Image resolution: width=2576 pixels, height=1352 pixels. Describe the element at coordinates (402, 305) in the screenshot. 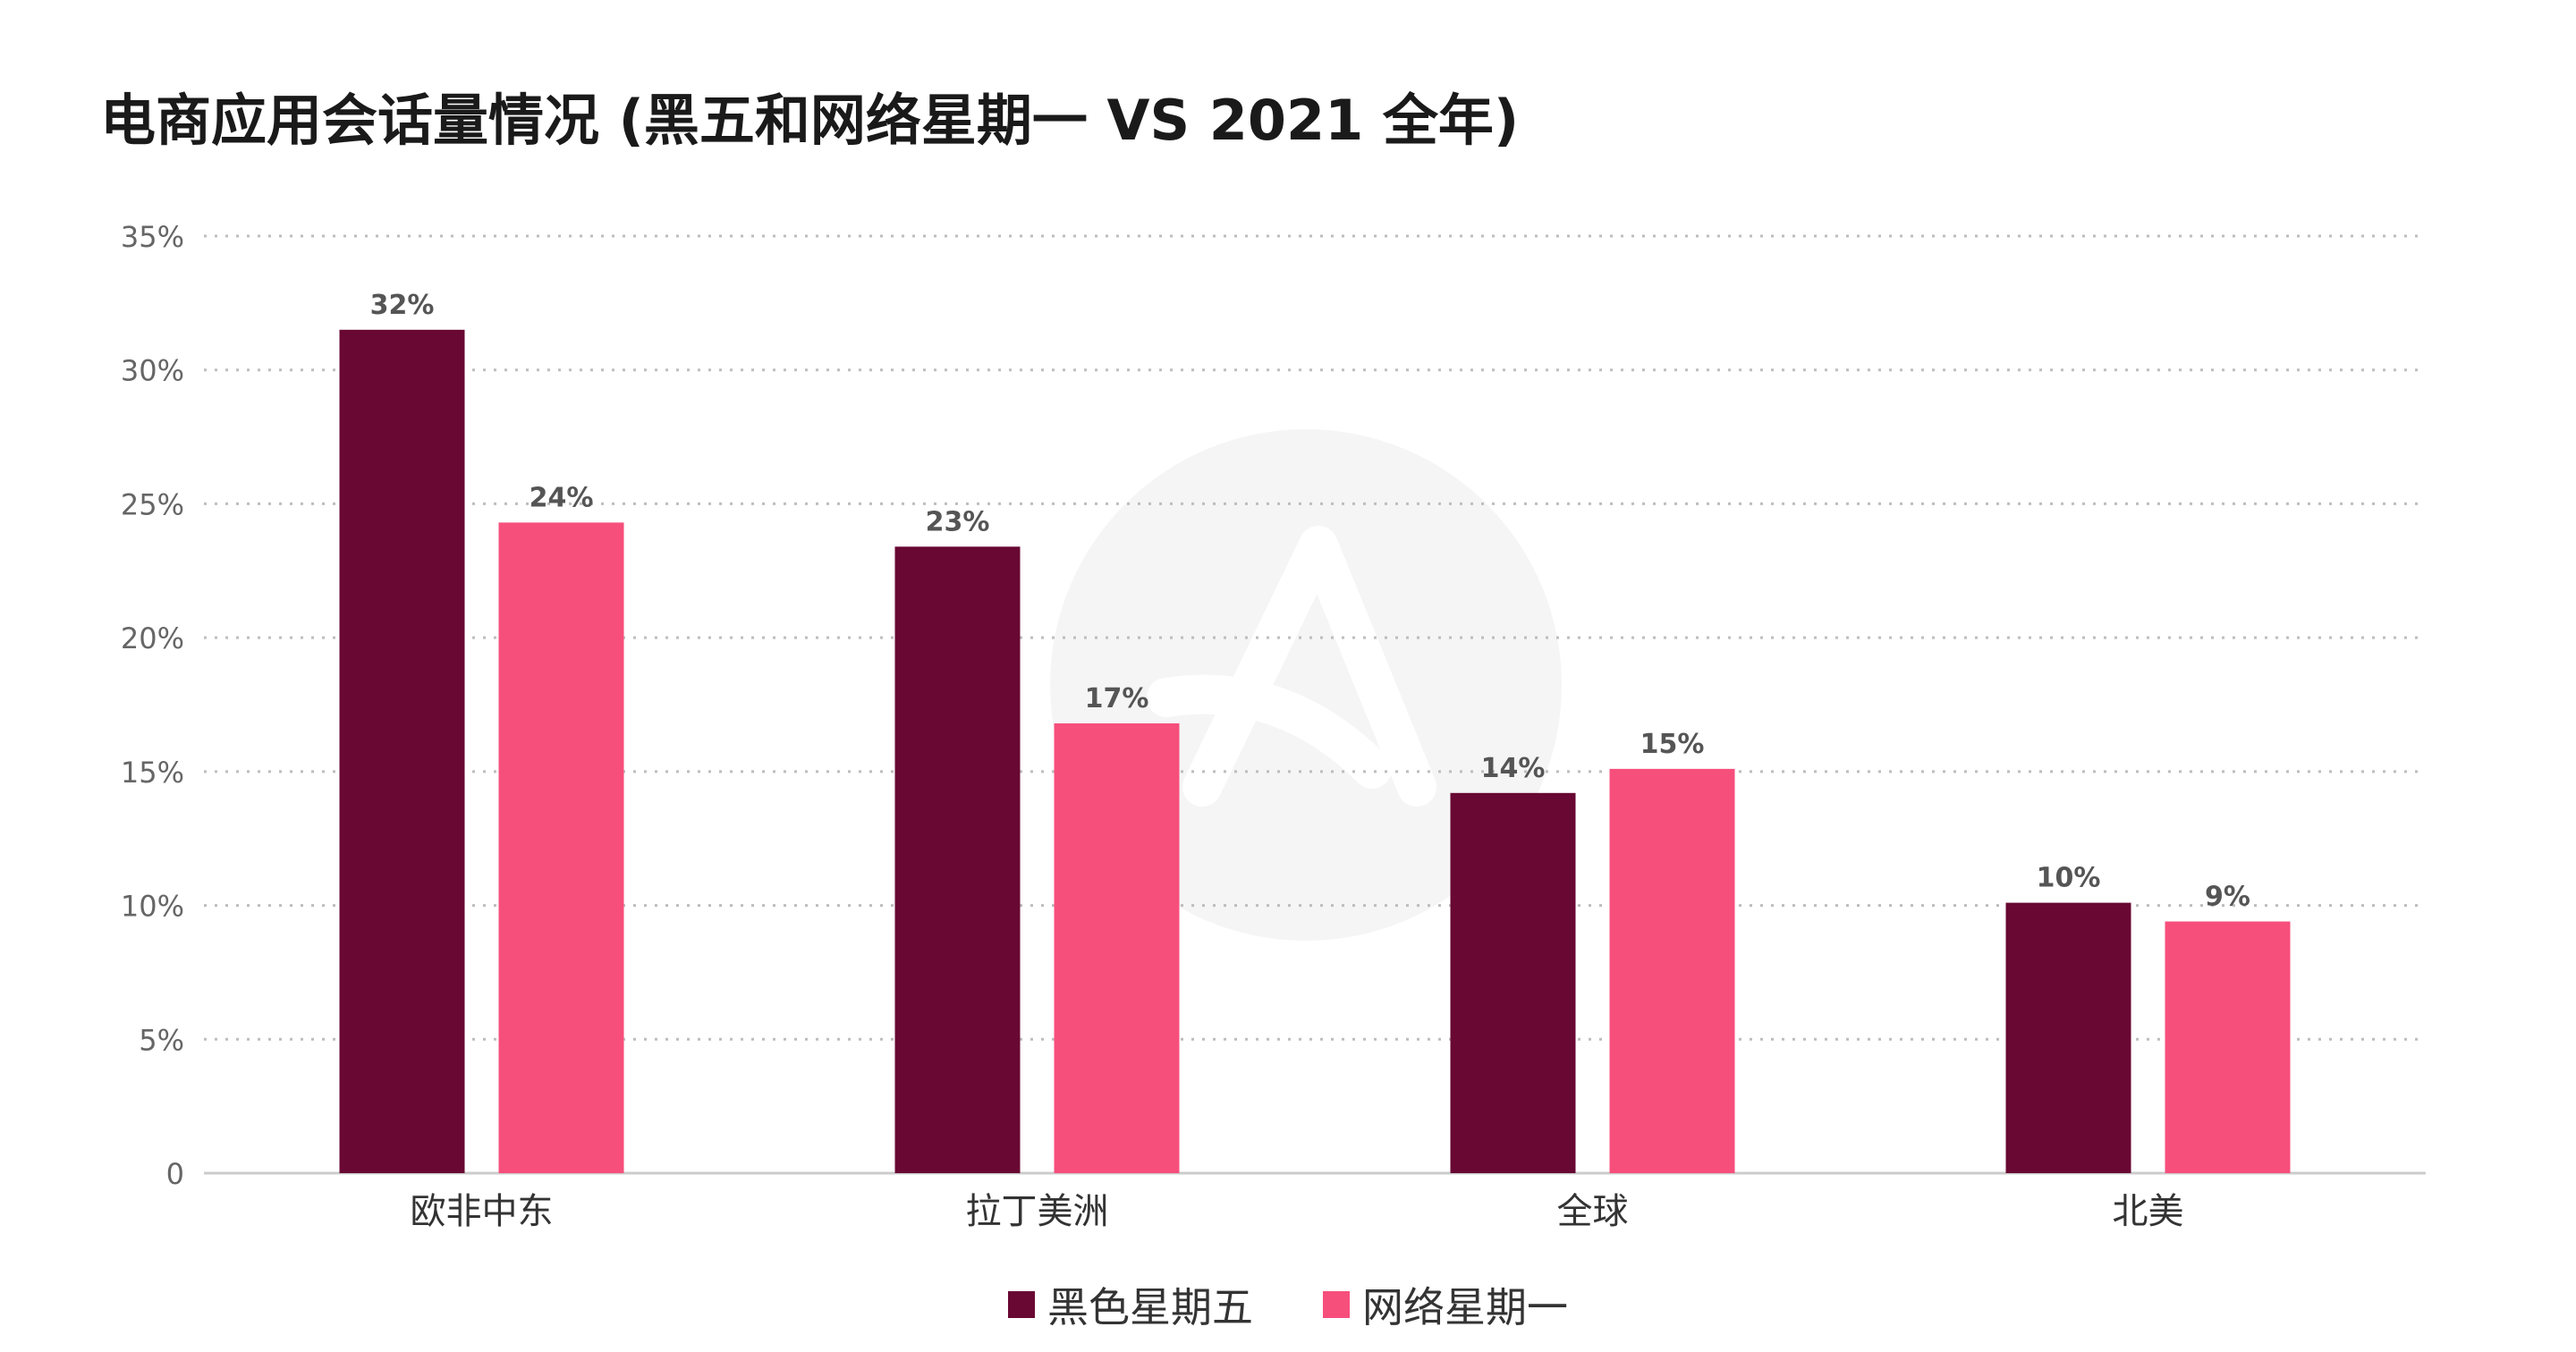

I see `data-label: 32%` at that location.